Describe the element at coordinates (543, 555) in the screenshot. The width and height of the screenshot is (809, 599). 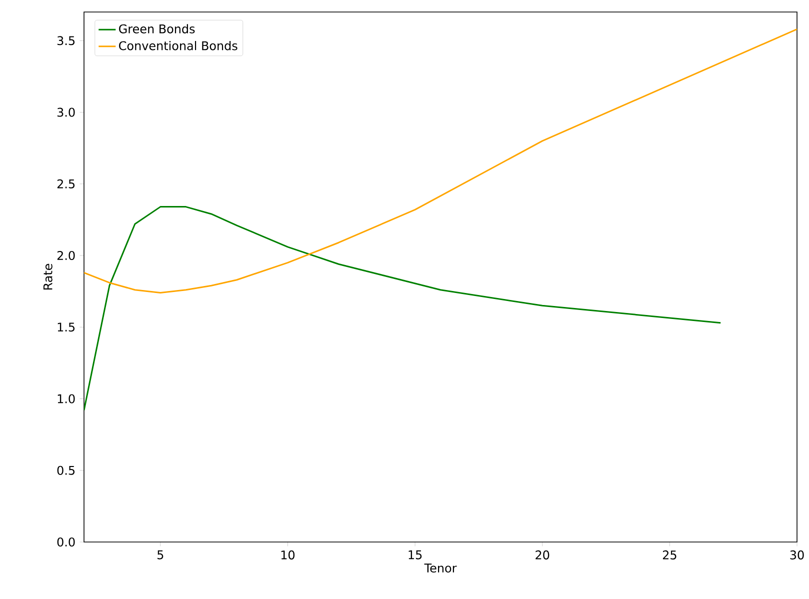
I see `x-tick-label: 20` at that location.